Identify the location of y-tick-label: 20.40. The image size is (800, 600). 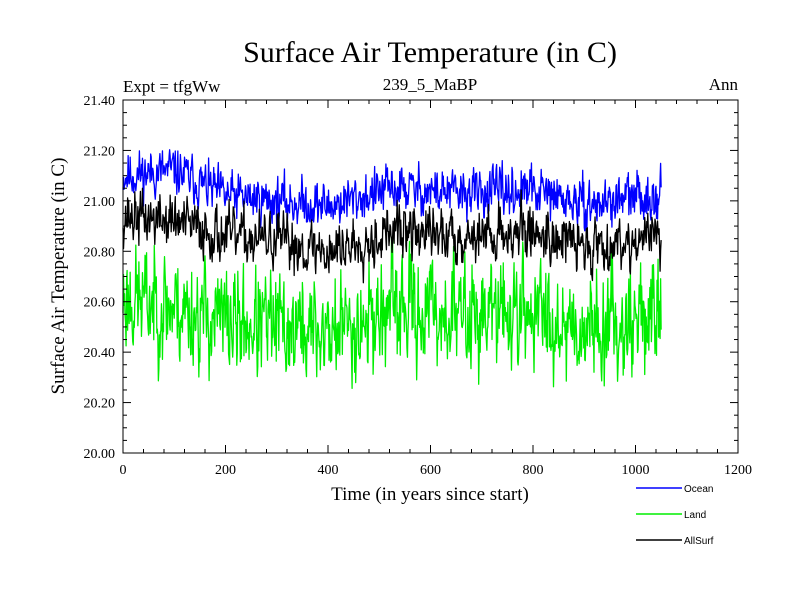
(100, 353).